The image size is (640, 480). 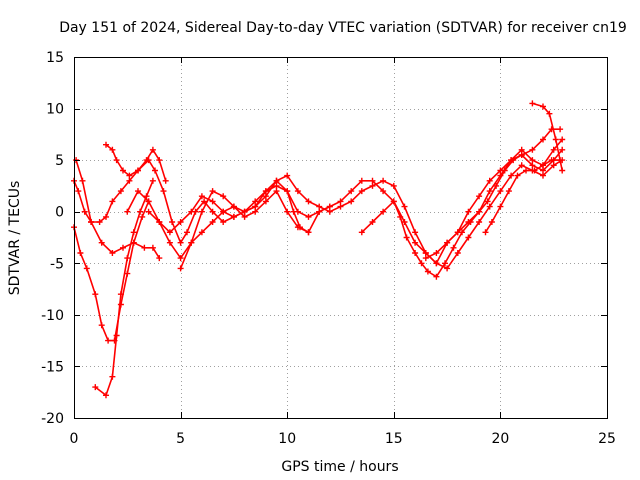 What do you see at coordinates (52, 419) in the screenshot?
I see `y-tick-label: -20` at bounding box center [52, 419].